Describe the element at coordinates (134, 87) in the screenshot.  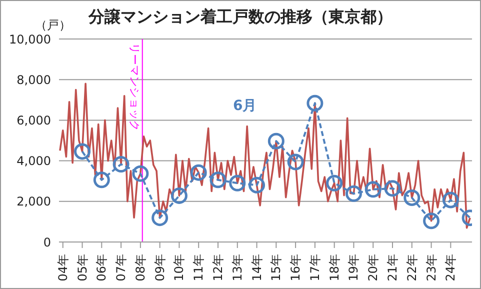
I see `ref-line-label: リーマンショック` at that location.